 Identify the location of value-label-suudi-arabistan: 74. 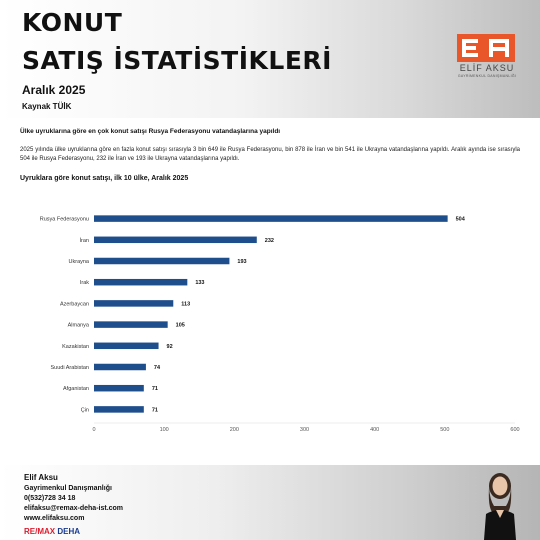
(157, 368).